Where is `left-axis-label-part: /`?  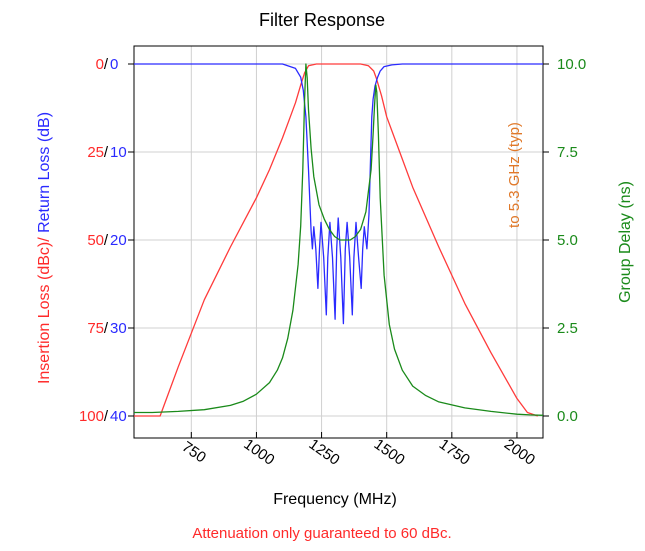
left-axis-label-part: / is located at coordinates (44, 237).